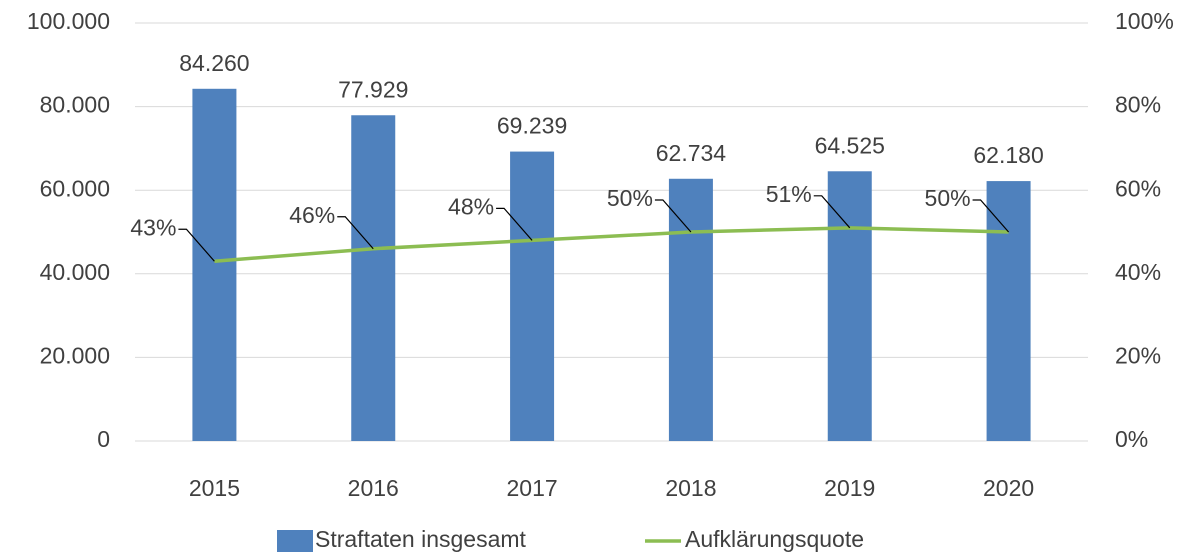 Image resolution: width=1190 pixels, height=558 pixels. What do you see at coordinates (75, 188) in the screenshot?
I see `y-tick-label: 60.000` at bounding box center [75, 188].